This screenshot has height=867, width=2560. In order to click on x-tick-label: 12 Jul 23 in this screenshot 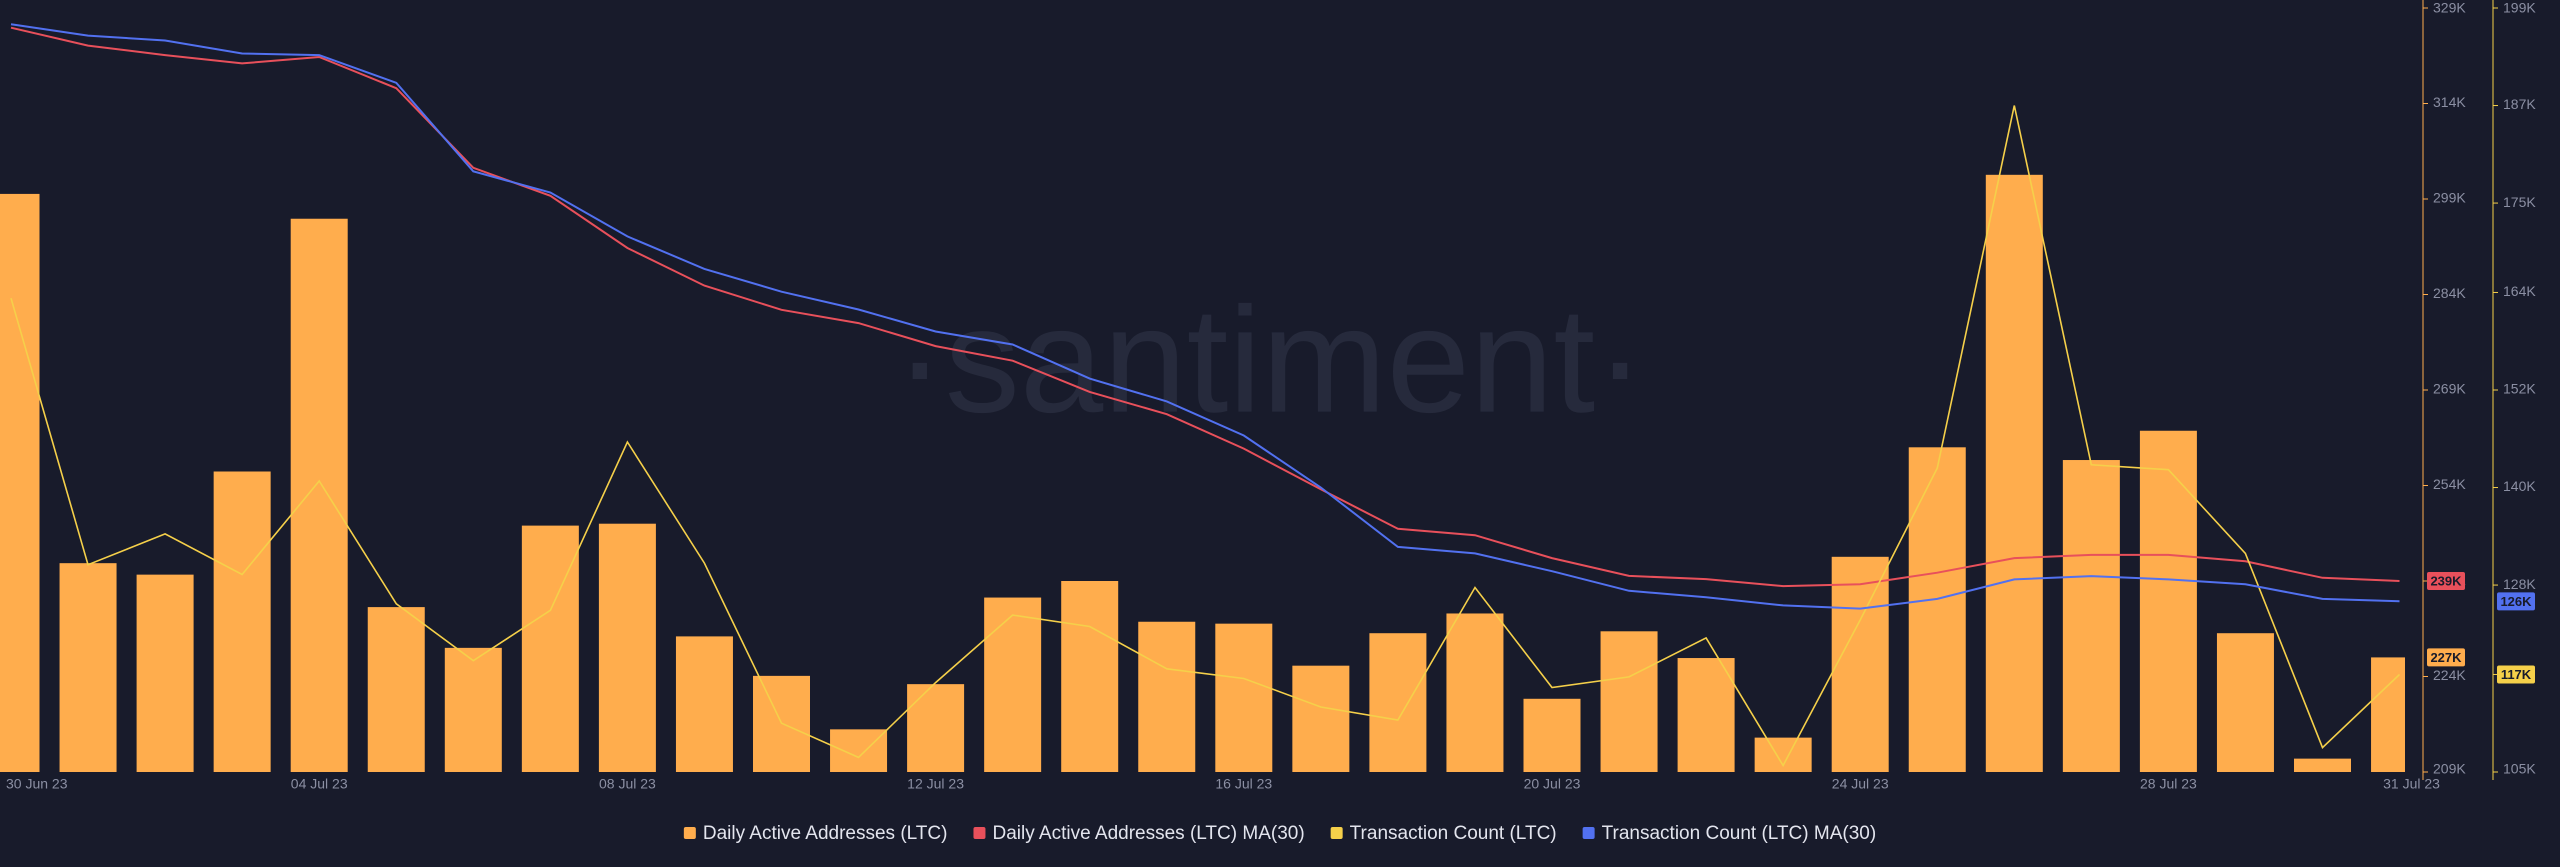, I will do `click(935, 784)`.